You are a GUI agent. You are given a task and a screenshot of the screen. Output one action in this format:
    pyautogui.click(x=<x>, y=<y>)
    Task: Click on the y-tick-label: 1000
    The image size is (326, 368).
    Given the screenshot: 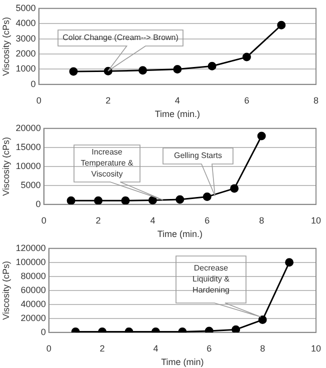 What is the action you would take?
    pyautogui.click(x=26, y=69)
    